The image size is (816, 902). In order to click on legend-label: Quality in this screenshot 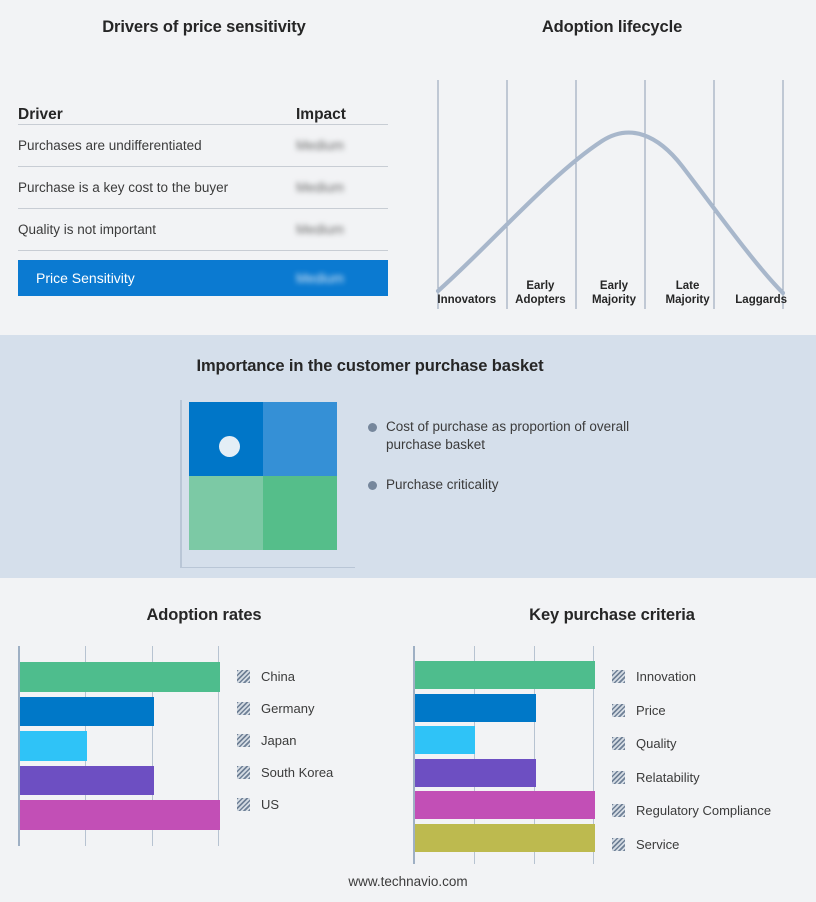, I will do `click(656, 744)`.